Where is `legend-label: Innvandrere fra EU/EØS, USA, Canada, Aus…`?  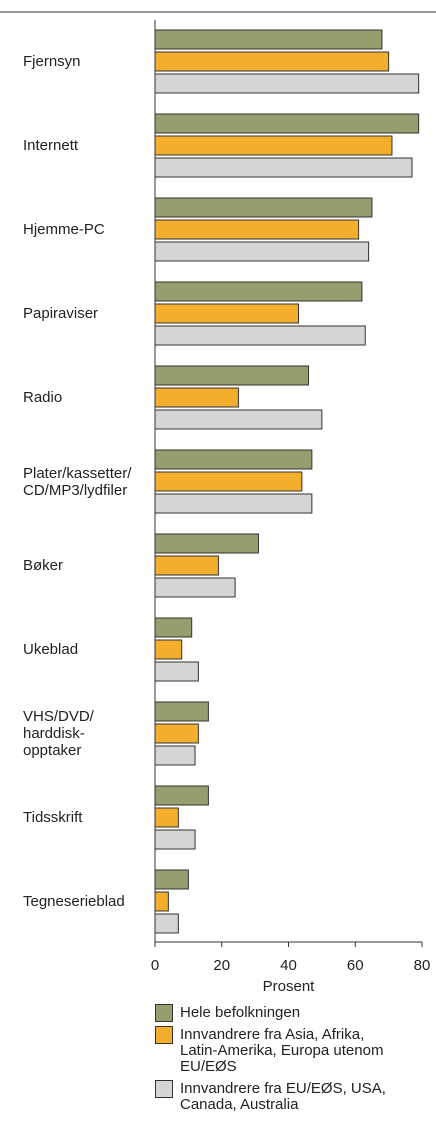 legend-label: Innvandrere fra EU/EØS, USA, Canada, Aus… is located at coordinates (283, 1096).